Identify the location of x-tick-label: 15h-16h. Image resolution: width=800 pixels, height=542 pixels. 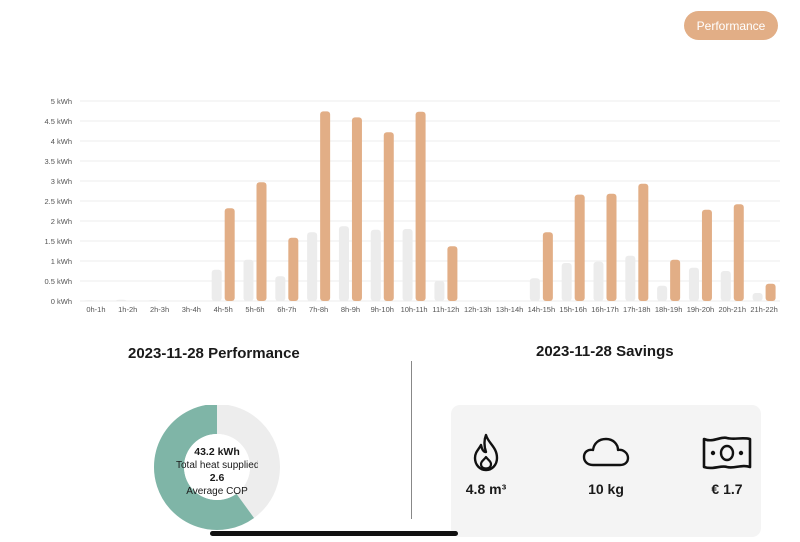
(573, 309).